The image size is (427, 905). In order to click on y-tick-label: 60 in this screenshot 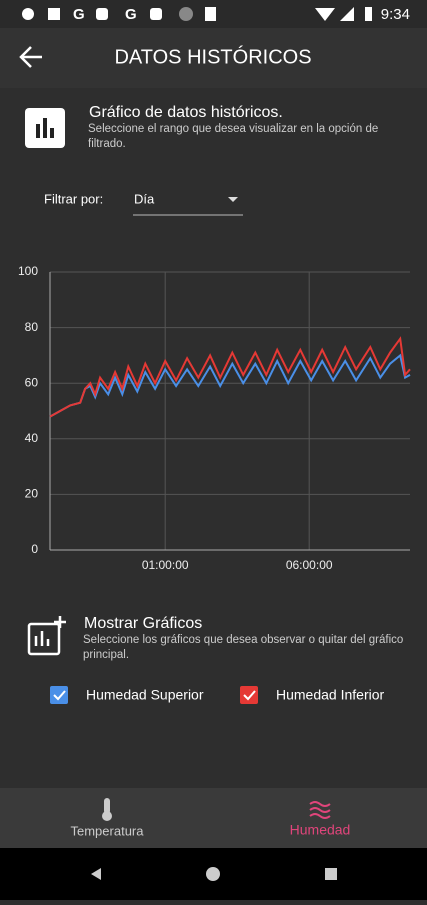, I will do `click(32, 382)`.